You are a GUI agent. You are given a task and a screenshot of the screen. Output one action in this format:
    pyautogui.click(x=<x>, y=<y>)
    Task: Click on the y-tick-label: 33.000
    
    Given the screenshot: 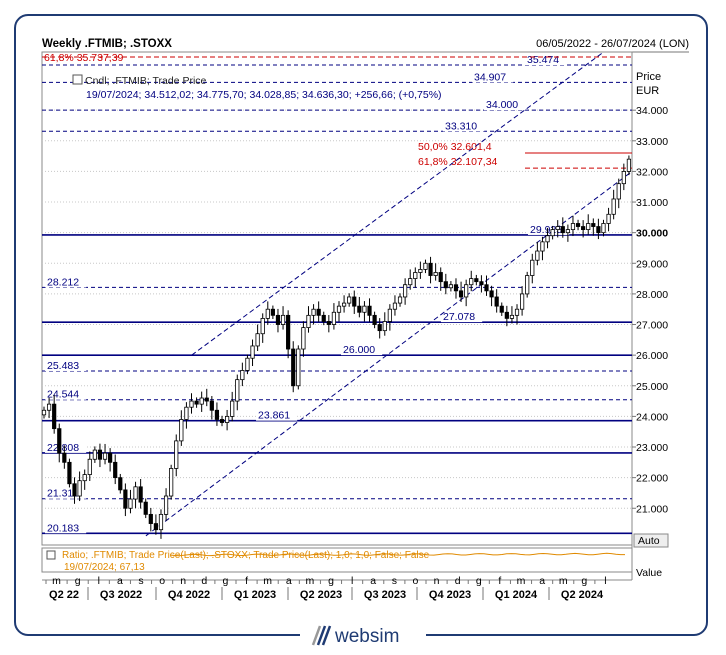 What is the action you would take?
    pyautogui.click(x=652, y=142)
    